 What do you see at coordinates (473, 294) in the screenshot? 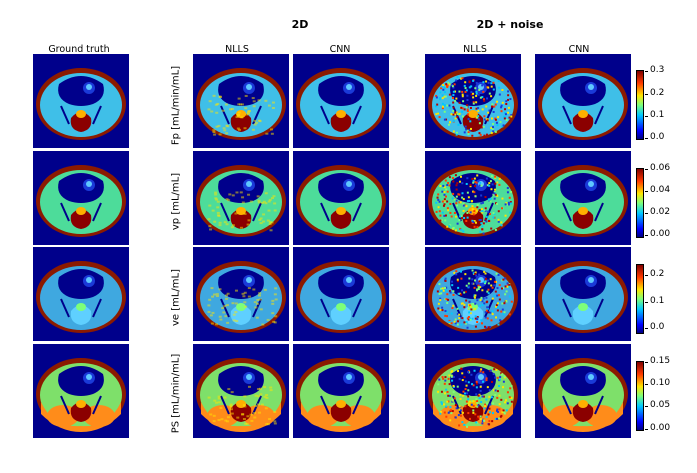
I see `map-panel-ve-nlls-noise` at bounding box center [473, 294].